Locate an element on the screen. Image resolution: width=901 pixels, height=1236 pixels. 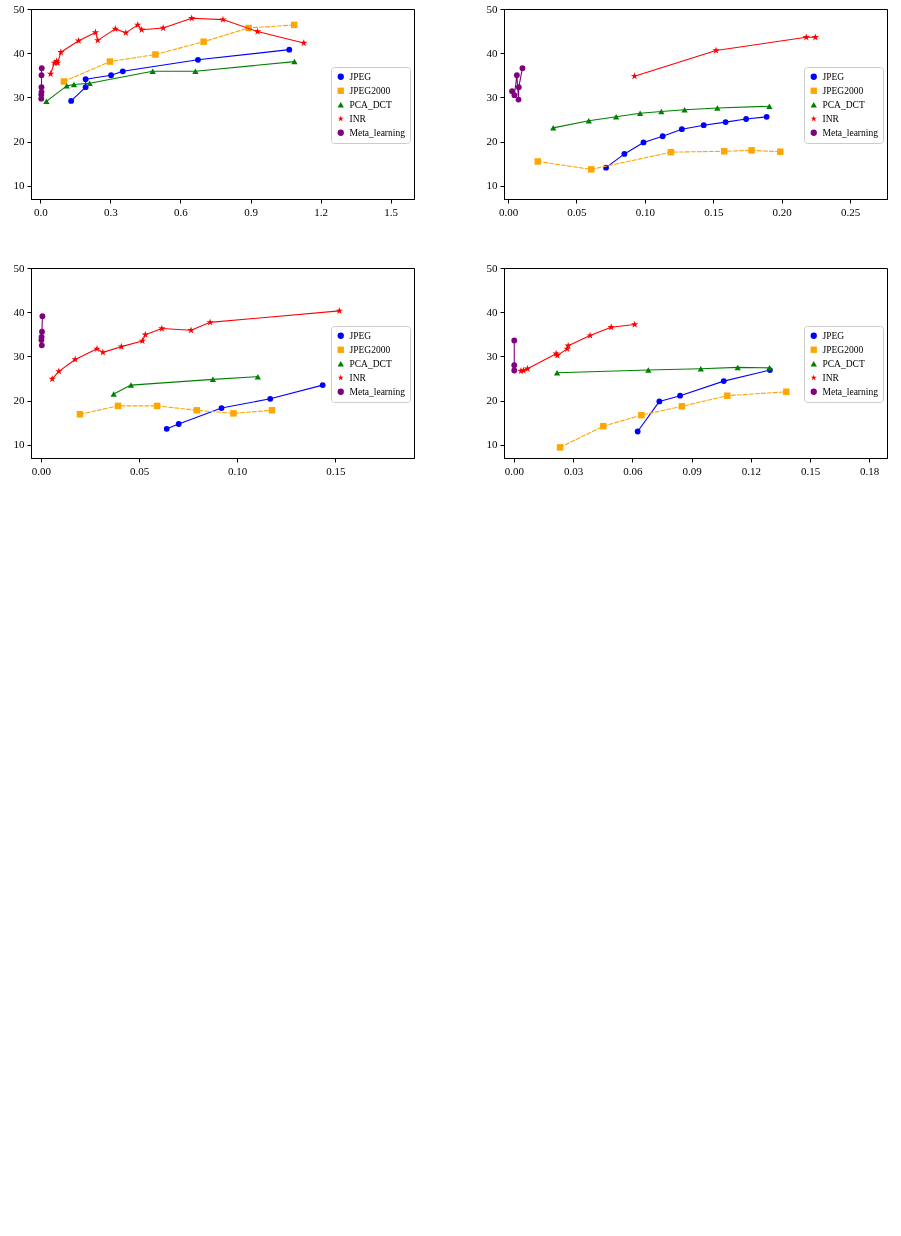
x-tick-label: 0.12 is located at coordinates (751, 470).